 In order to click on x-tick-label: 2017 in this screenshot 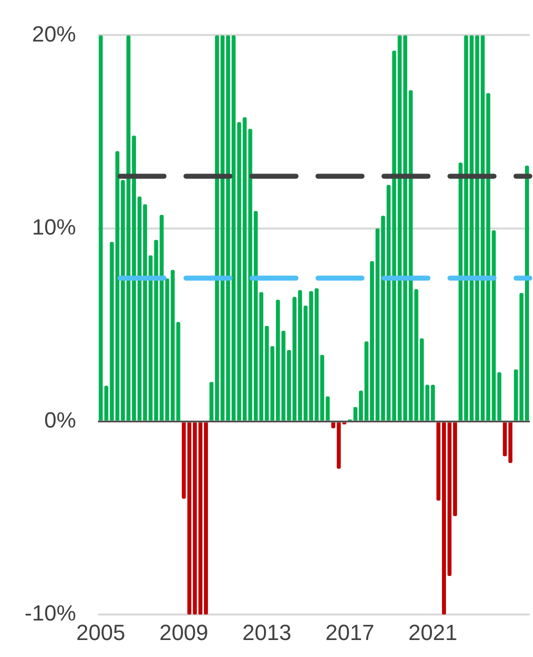, I will do `click(349, 632)`.